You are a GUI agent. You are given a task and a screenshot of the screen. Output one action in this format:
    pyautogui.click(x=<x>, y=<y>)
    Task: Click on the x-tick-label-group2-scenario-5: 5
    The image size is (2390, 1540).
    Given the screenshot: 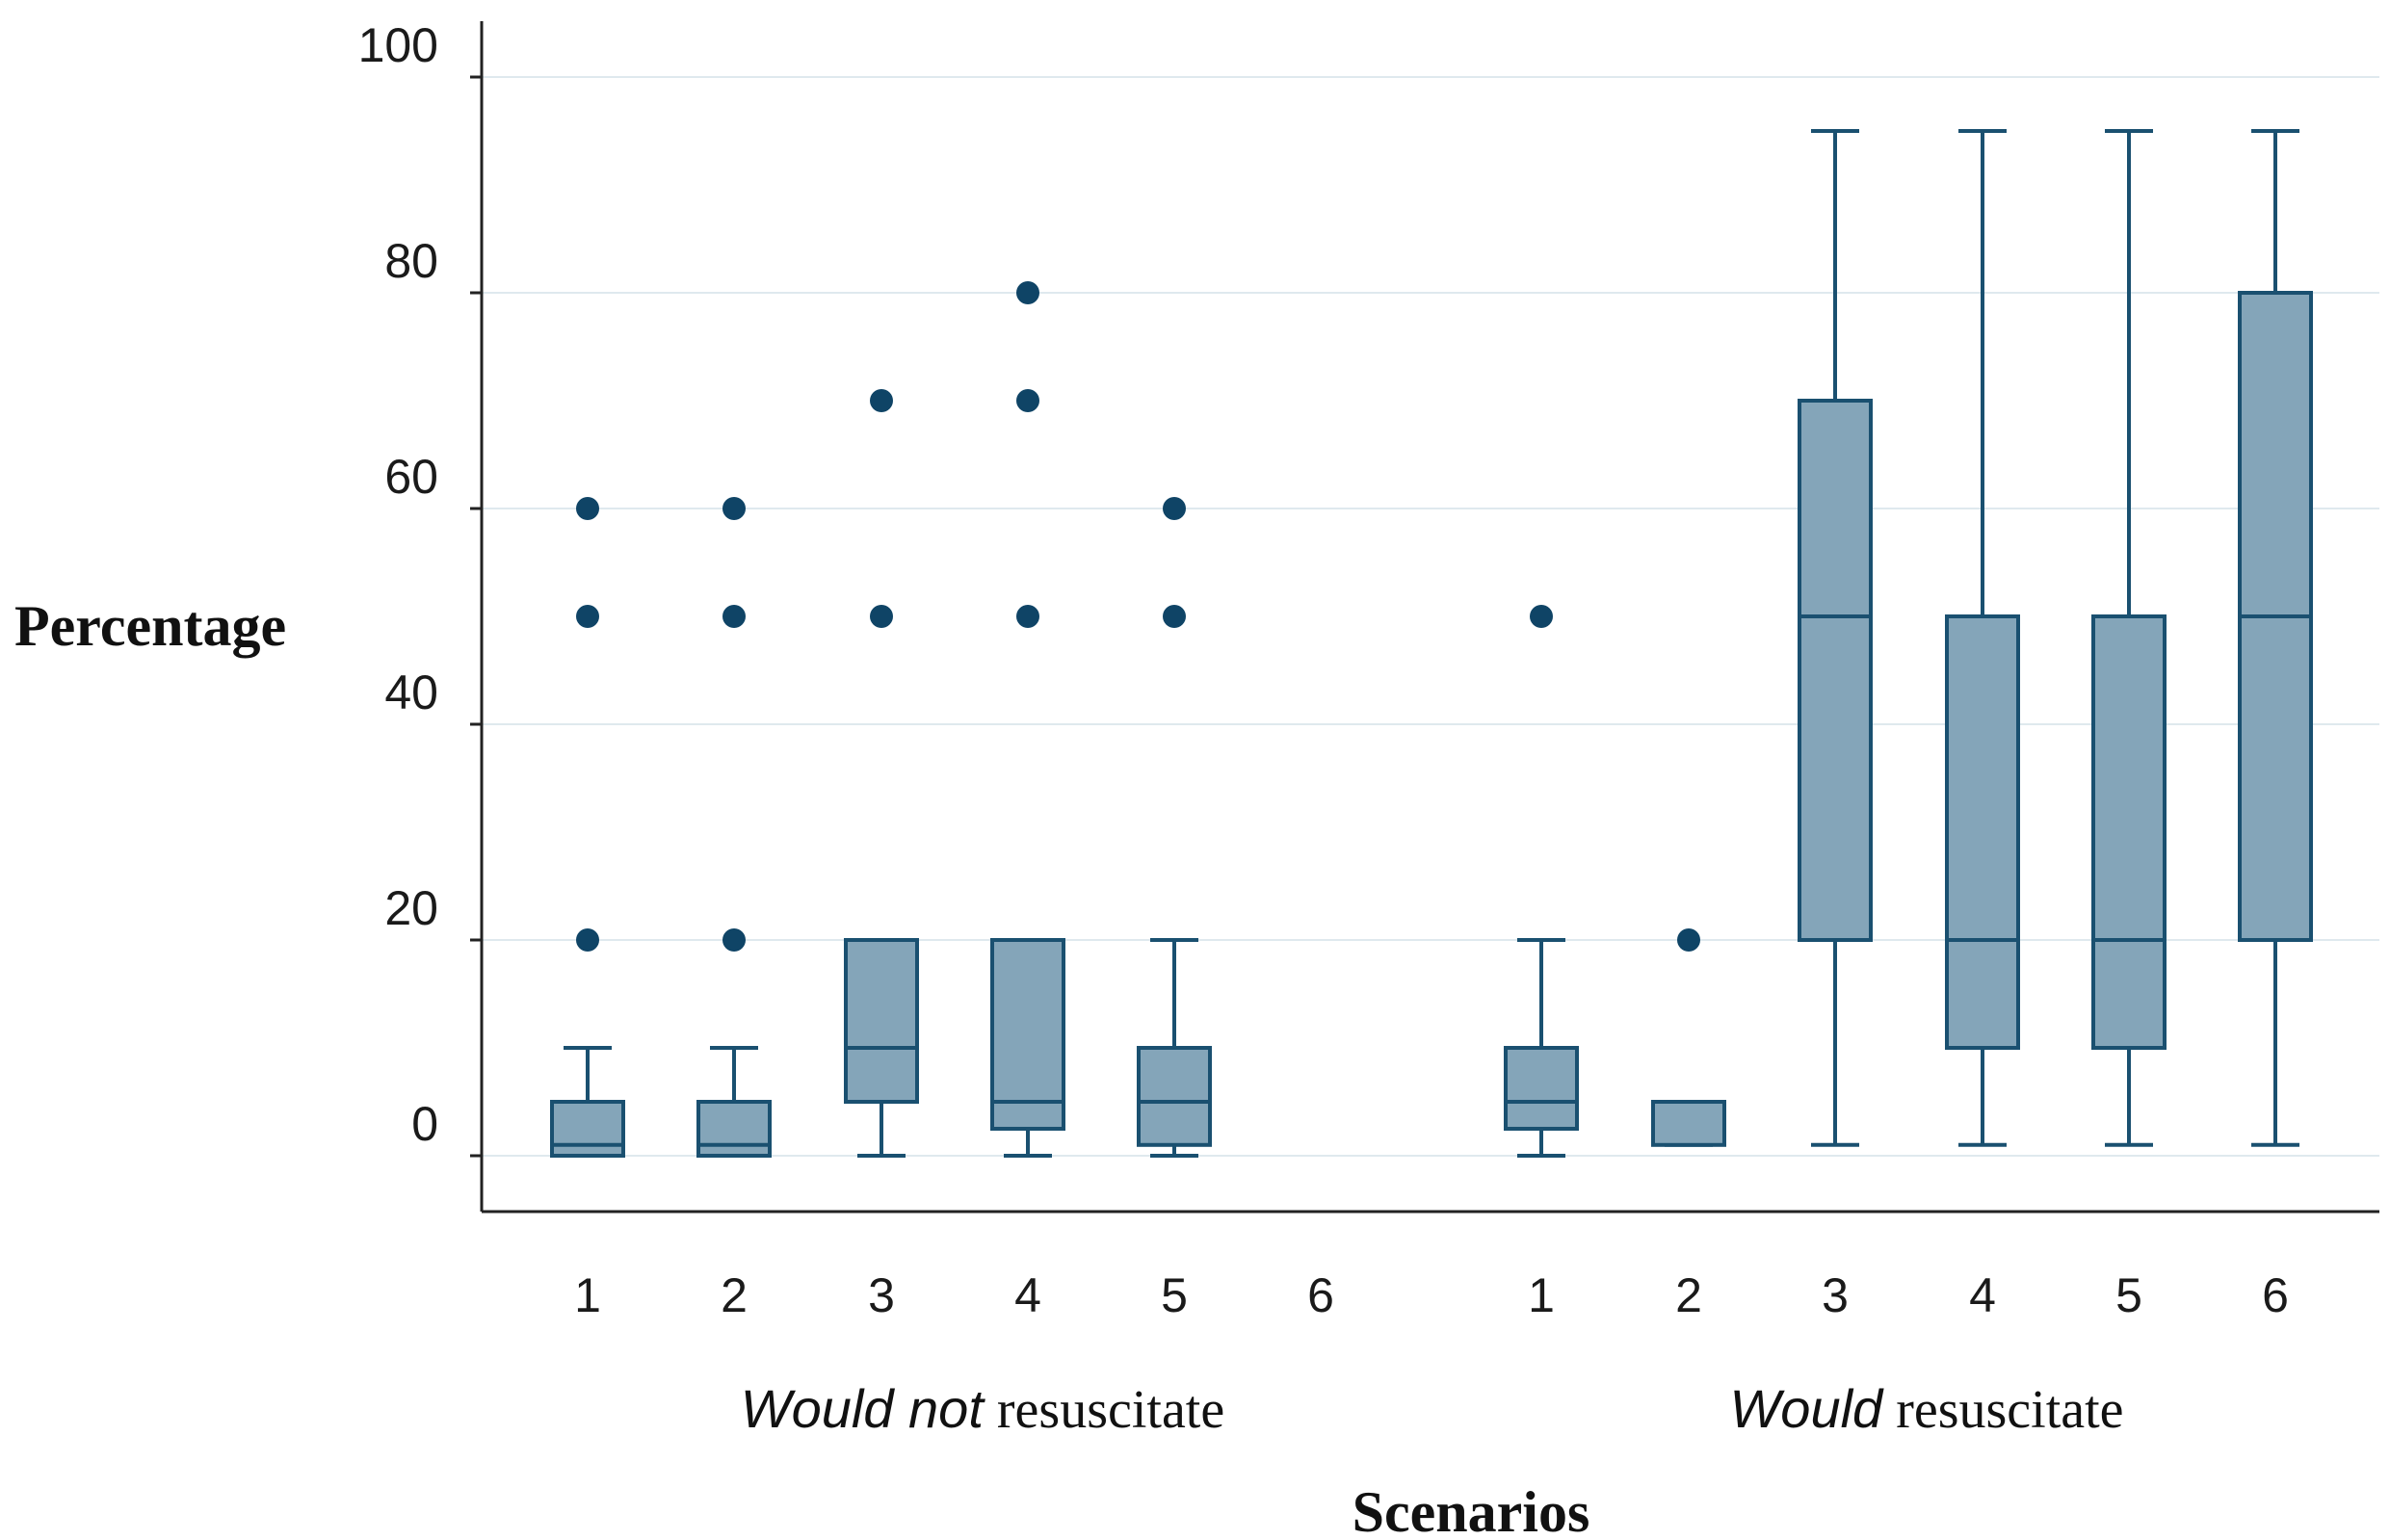 What is the action you would take?
    pyautogui.click(x=2128, y=1295)
    